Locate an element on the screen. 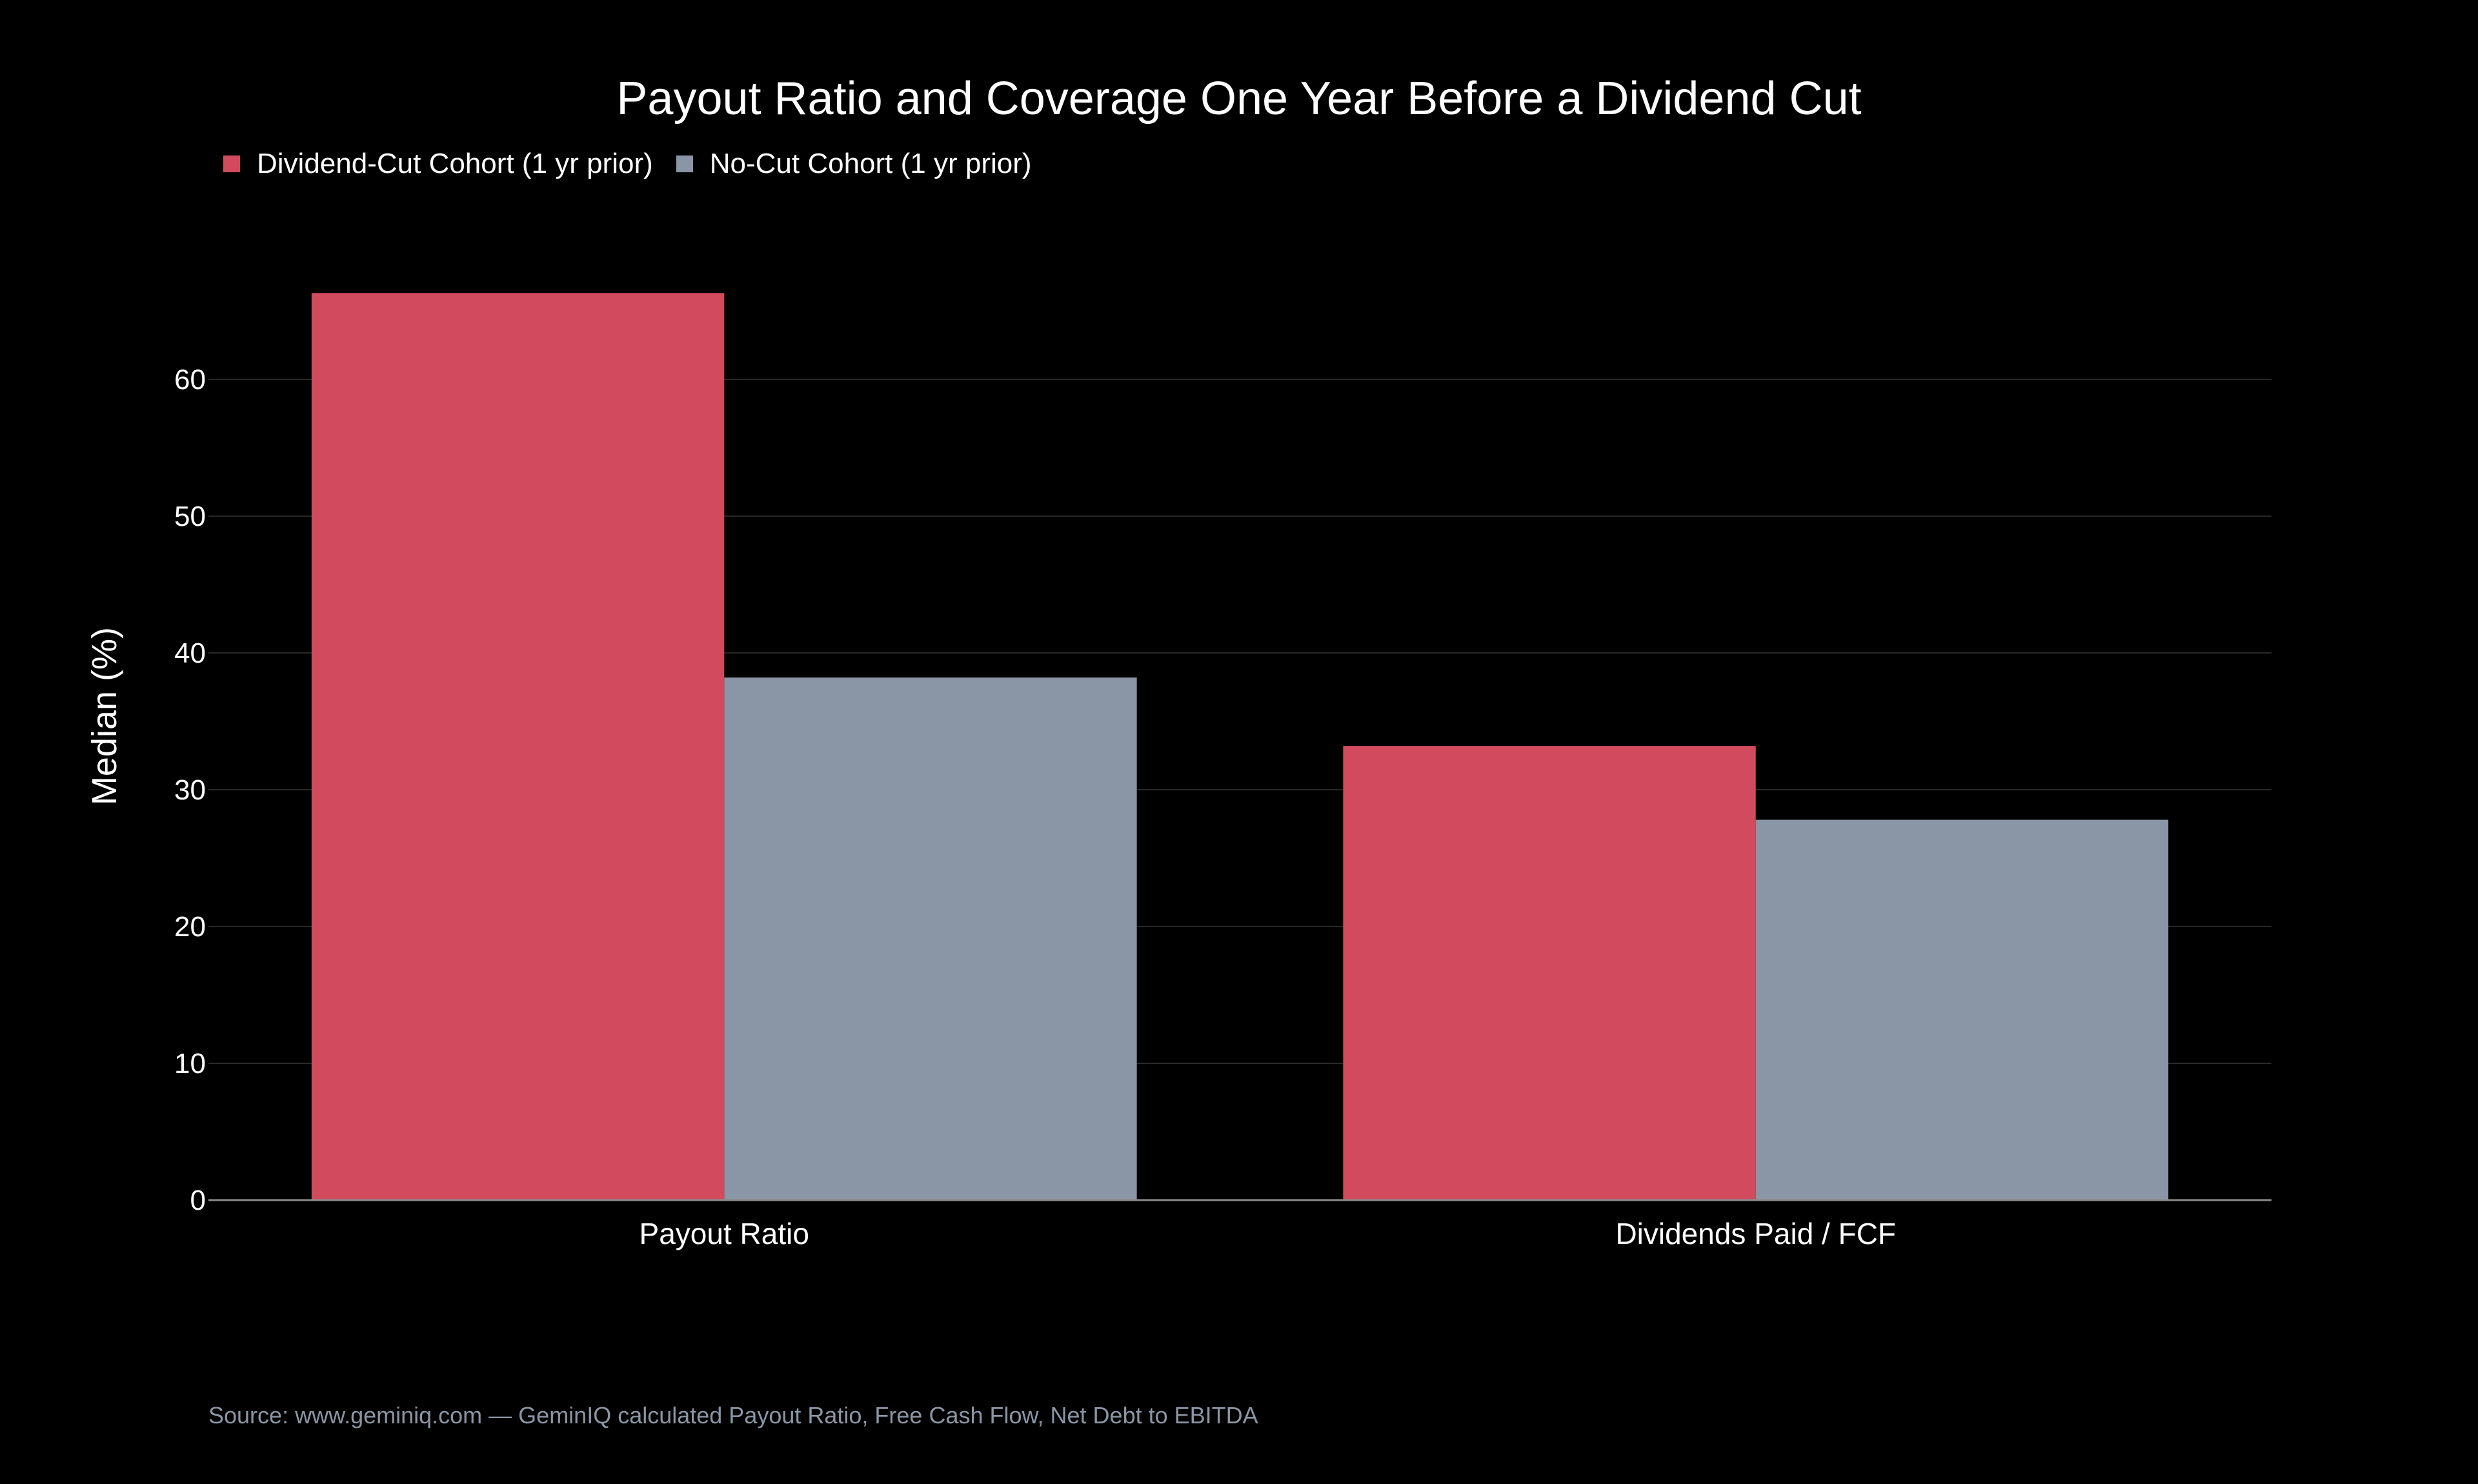 The image size is (2478, 1484). legend-item-dividend-cut: Dividend-Cut Cohort (1 yr prior) is located at coordinates (438, 164).